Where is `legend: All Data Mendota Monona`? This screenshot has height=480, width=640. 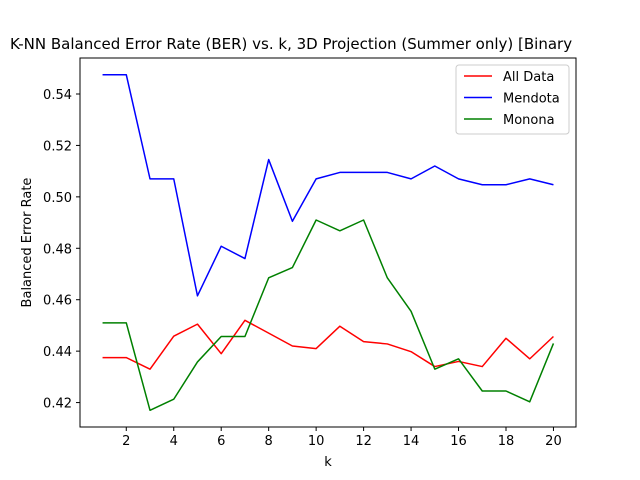
legend: All Data Mendota Monona is located at coordinates (512, 99).